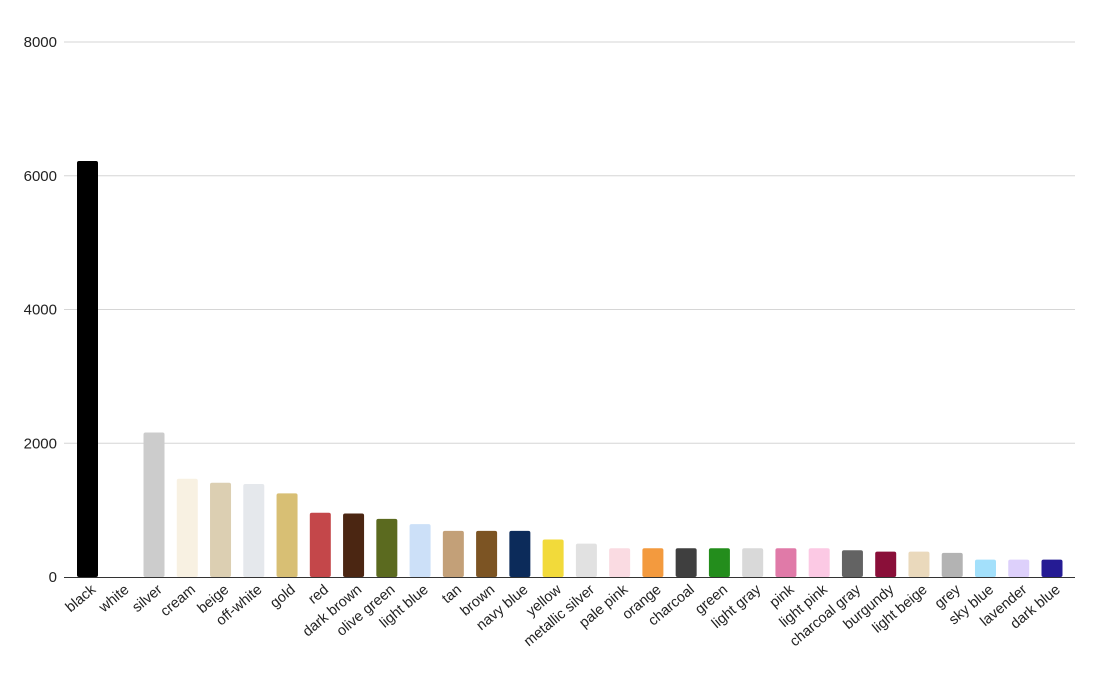 The height and width of the screenshot is (690, 1094). What do you see at coordinates (686, 562) in the screenshot?
I see `bar-charcoal` at bounding box center [686, 562].